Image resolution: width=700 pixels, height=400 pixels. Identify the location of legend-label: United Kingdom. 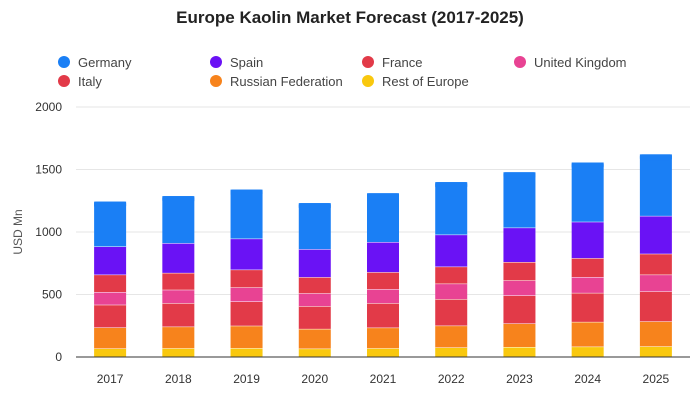
(580, 62).